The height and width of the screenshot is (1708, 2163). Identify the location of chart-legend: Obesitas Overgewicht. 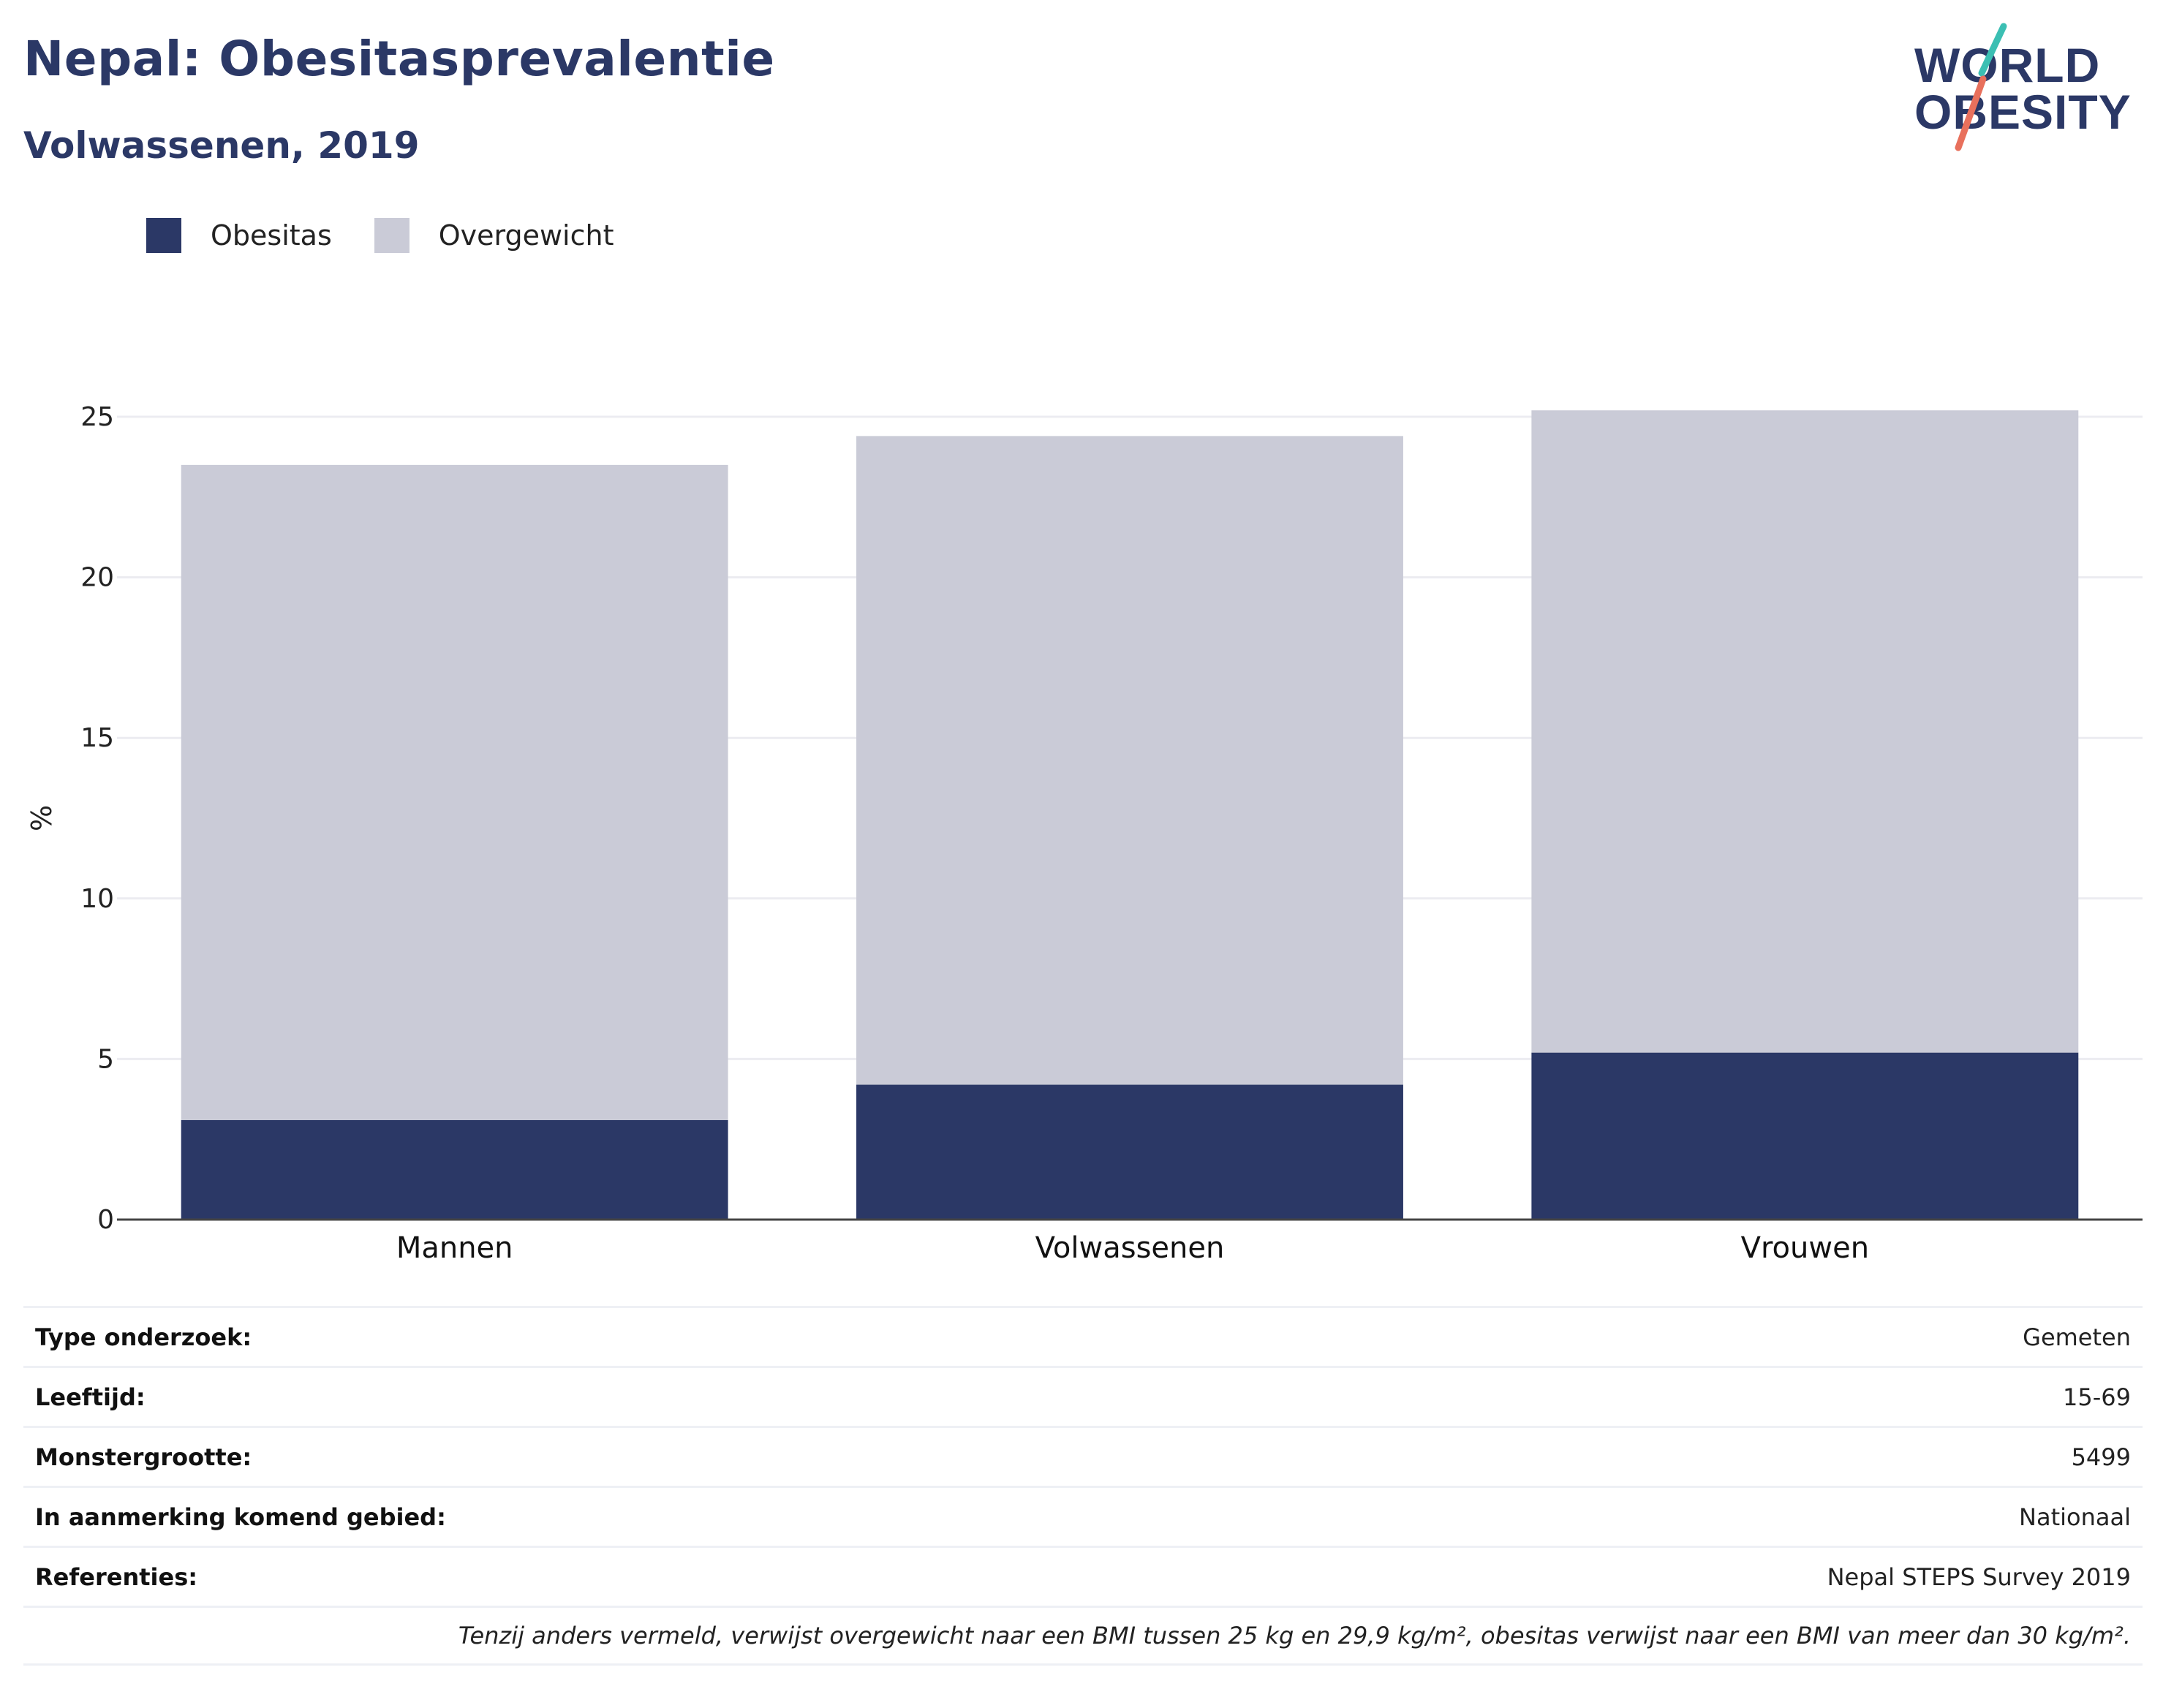
(402, 235).